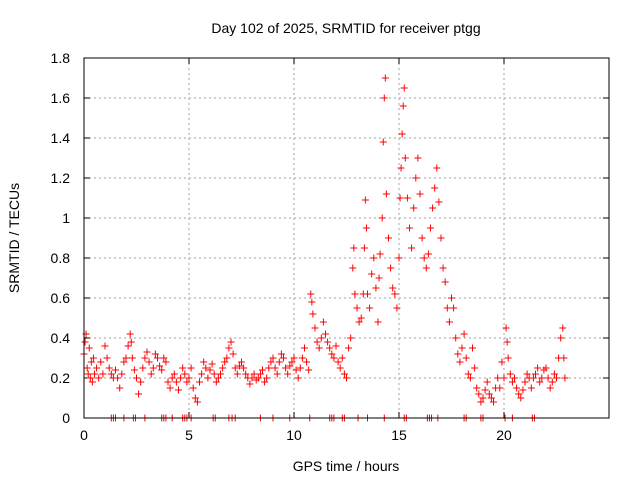  What do you see at coordinates (346, 466) in the screenshot?
I see `x-axis-label: GPS time / hours` at bounding box center [346, 466].